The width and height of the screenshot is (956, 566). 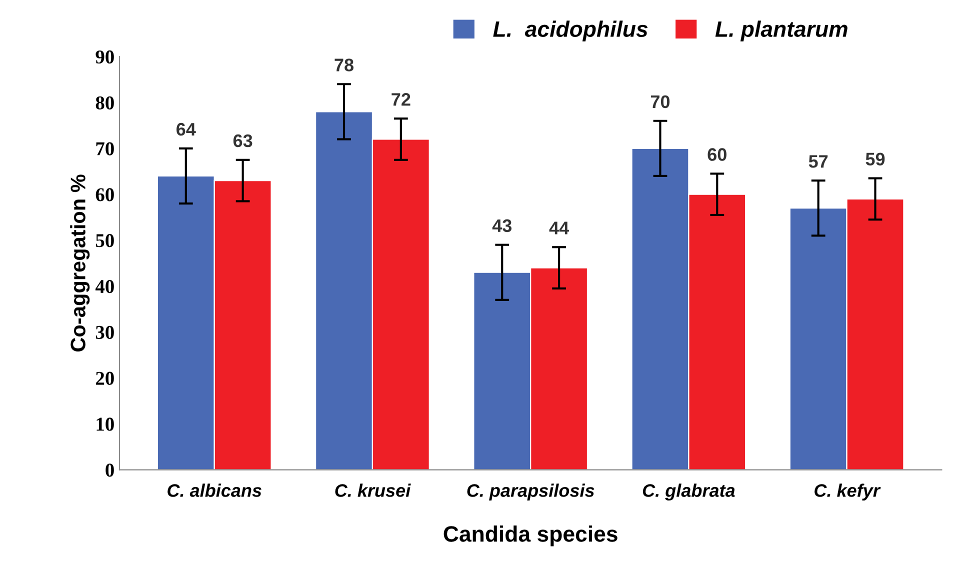 What do you see at coordinates (559, 228) in the screenshot?
I see `data-label: 44` at bounding box center [559, 228].